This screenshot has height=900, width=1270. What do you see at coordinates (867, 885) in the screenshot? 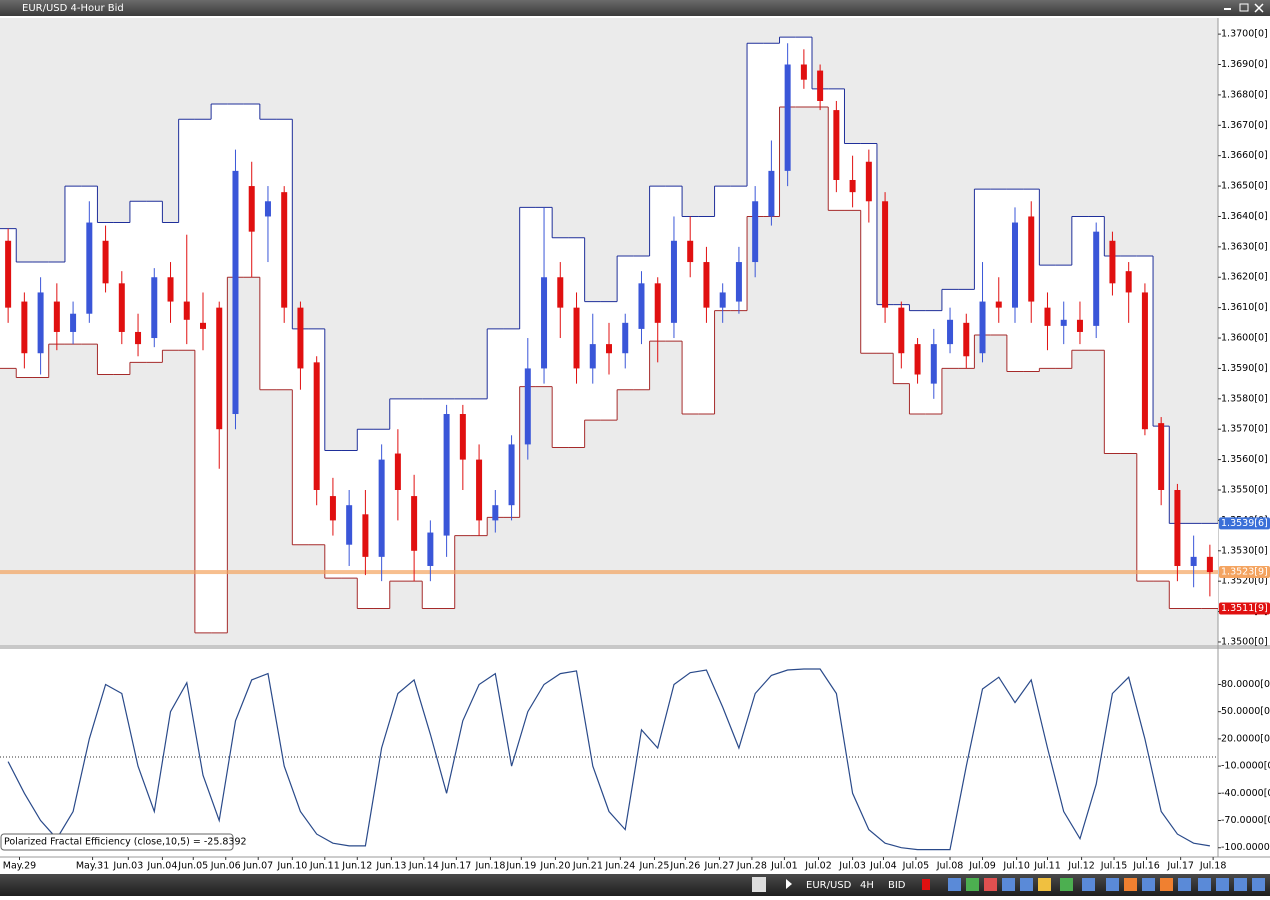
I see `timeframe-selector: 4H` at bounding box center [867, 885].